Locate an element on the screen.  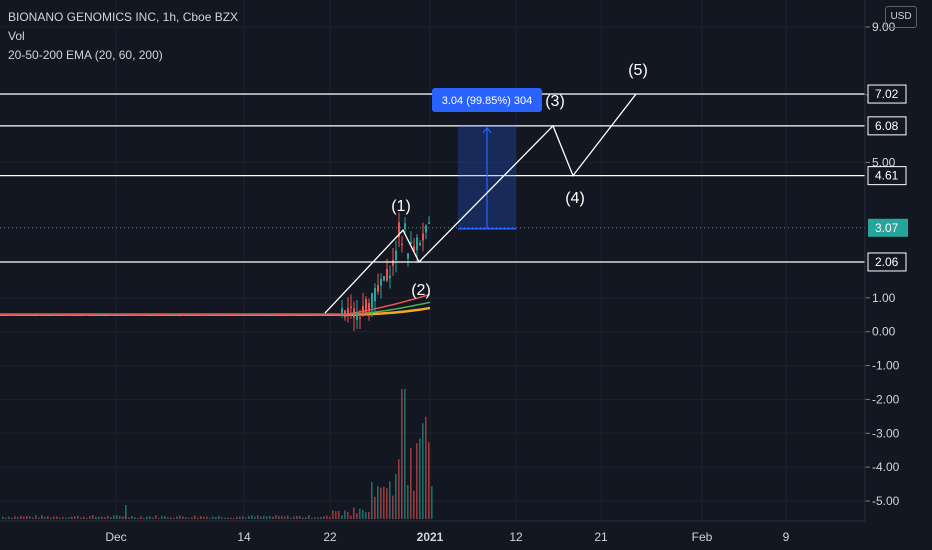
time-axis: Dec 14 22 2021 12 21 Feb 9 is located at coordinates (466, 535).